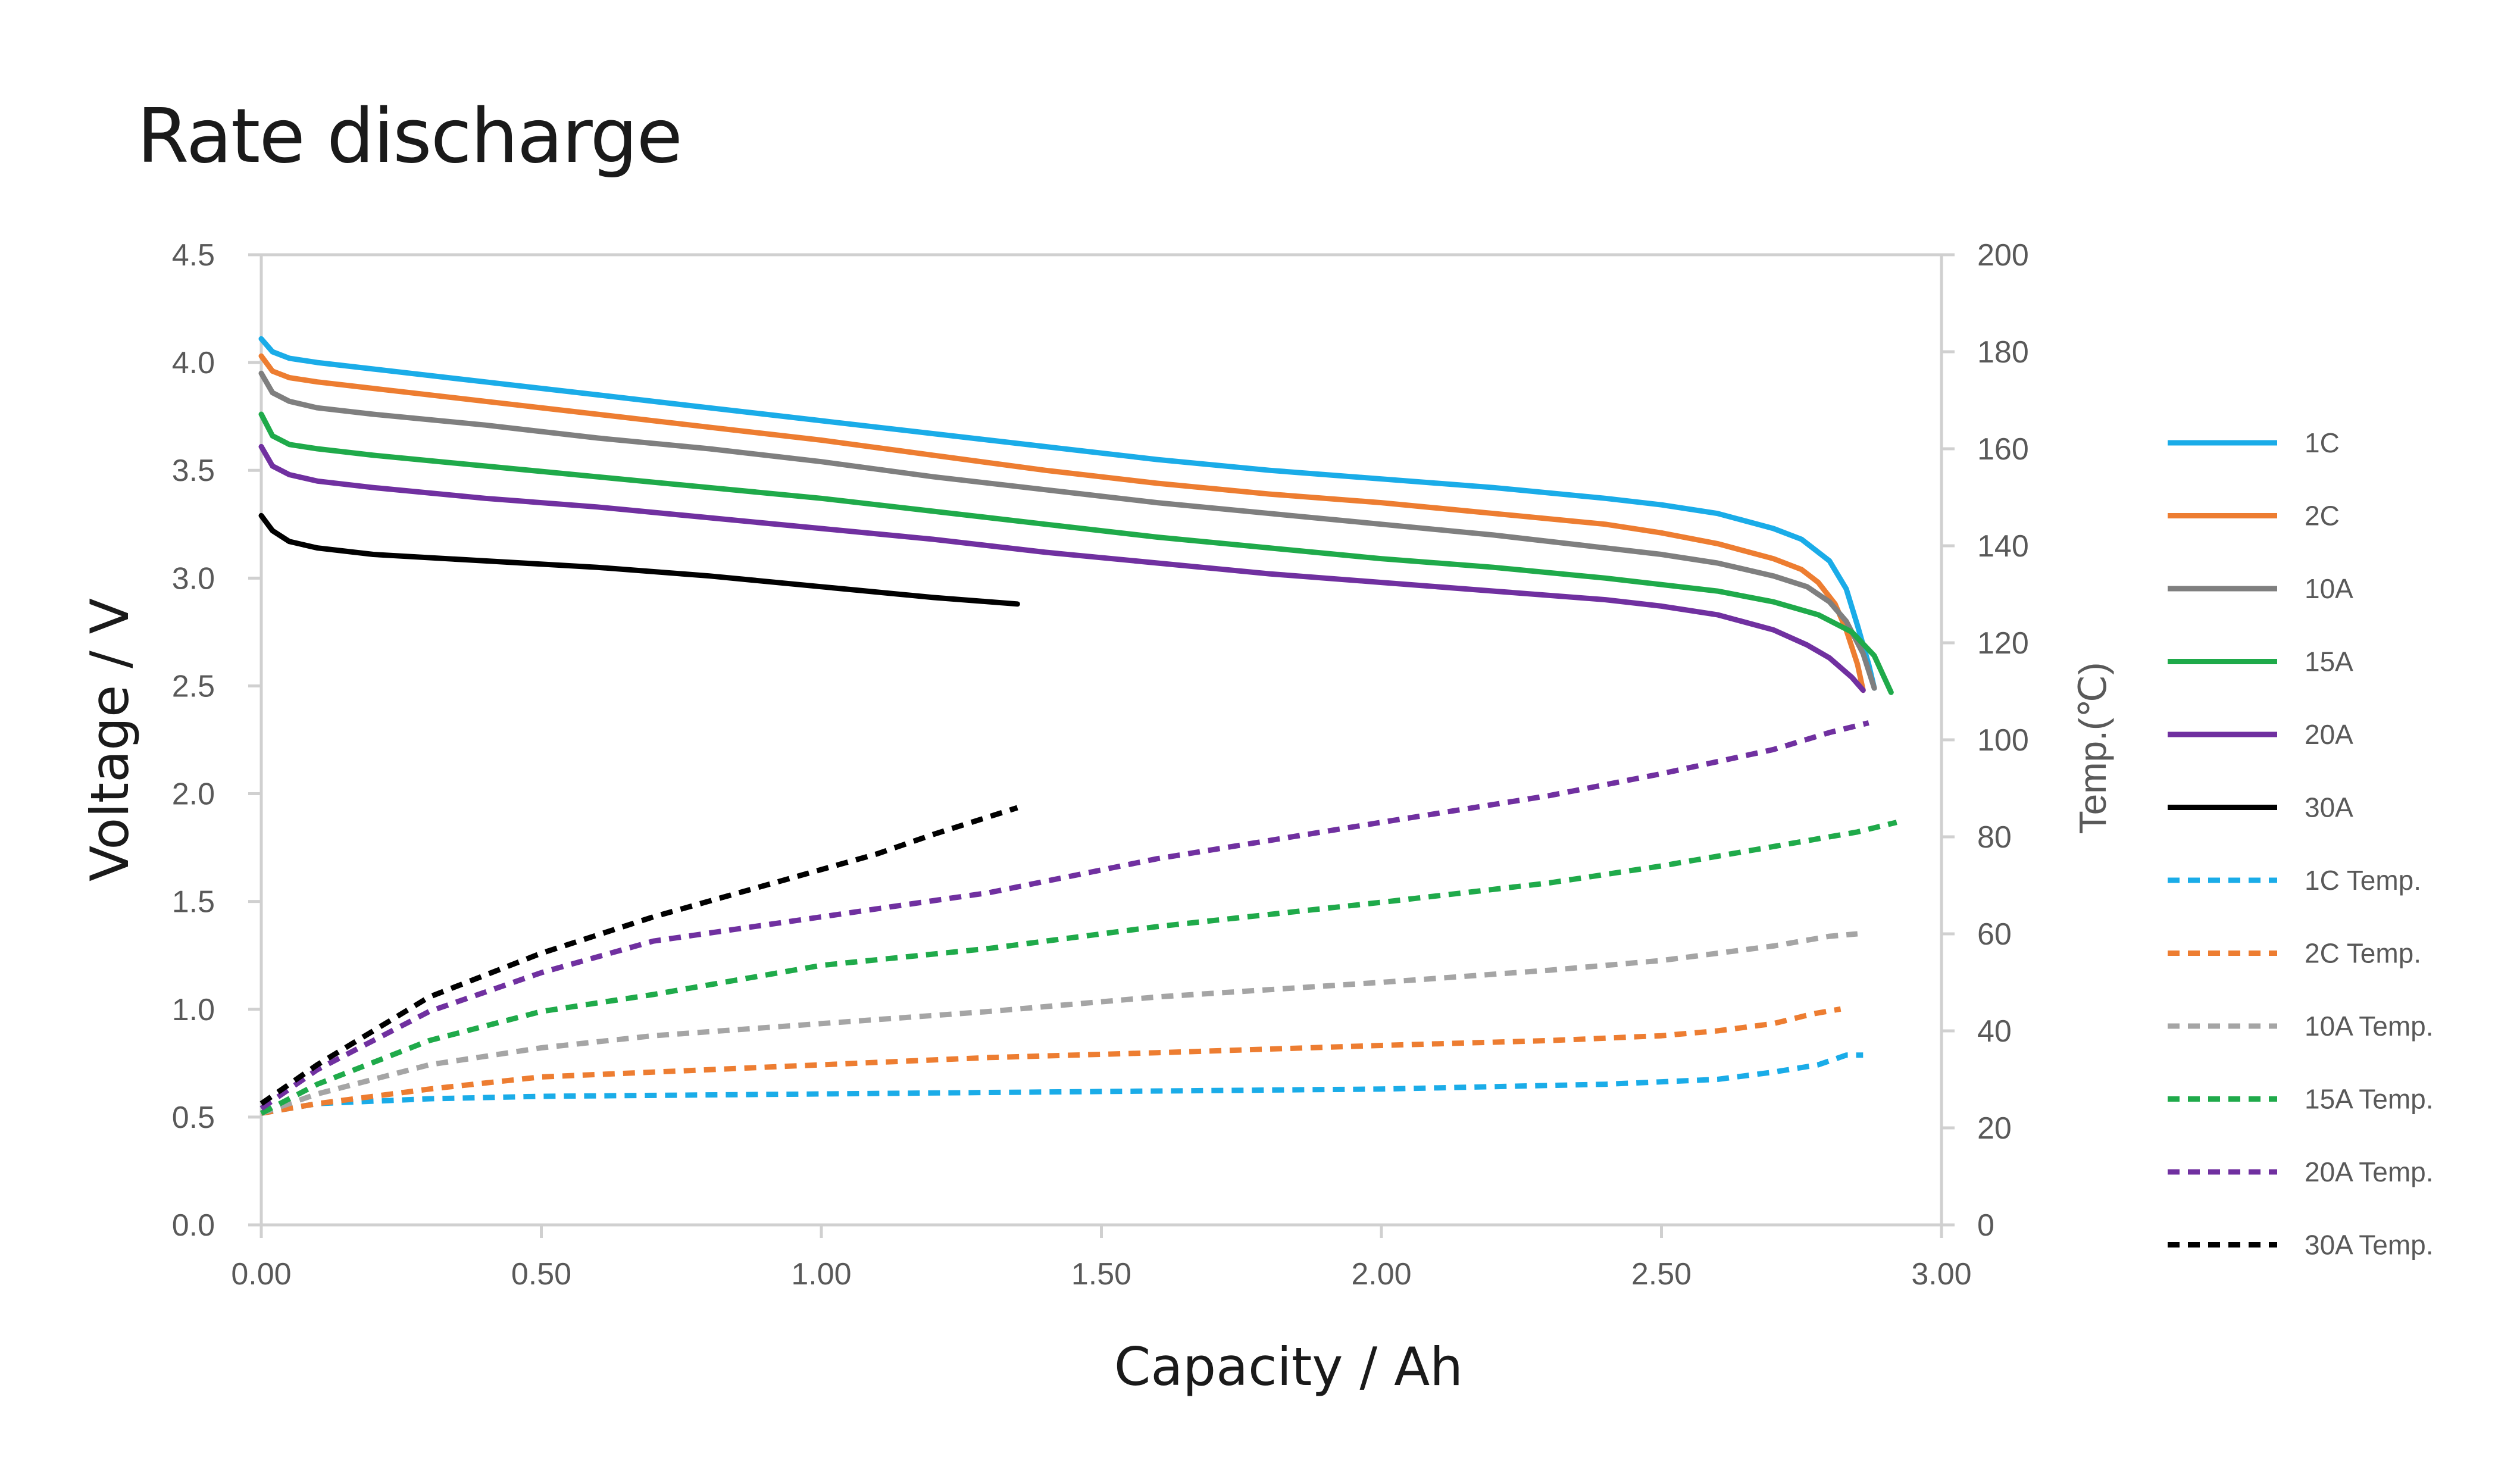 The image size is (2520, 1482). I want to click on y2-tick-label: 200, so click(2003, 256).